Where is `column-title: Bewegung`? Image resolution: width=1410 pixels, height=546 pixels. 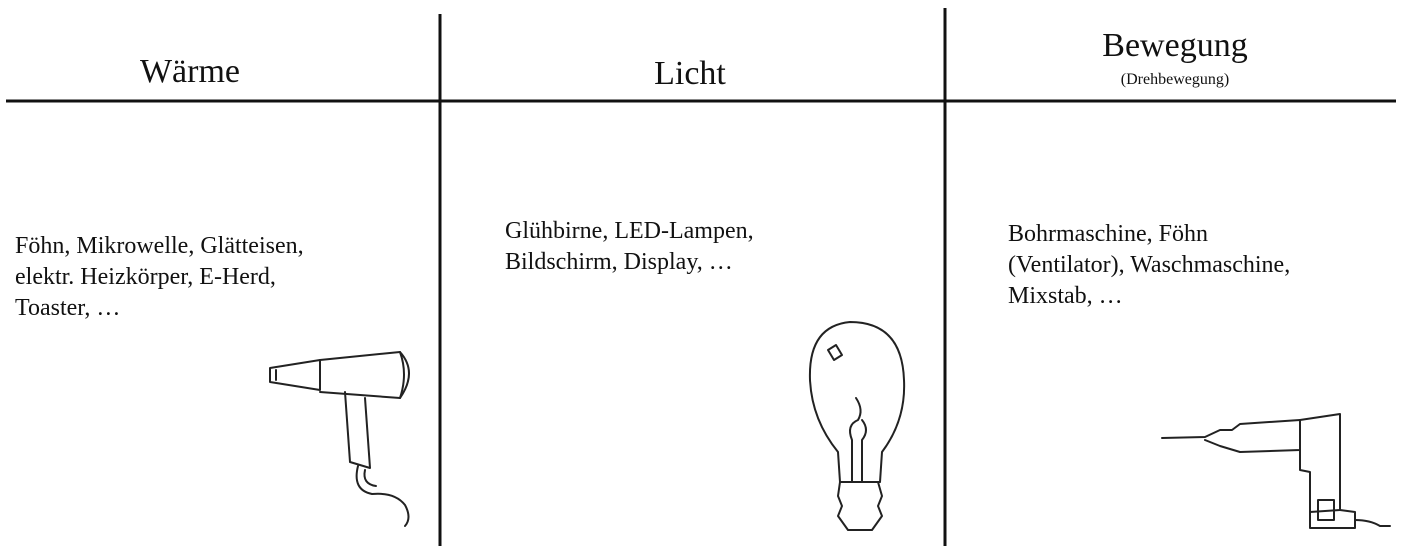 column-title: Bewegung is located at coordinates (1174, 45).